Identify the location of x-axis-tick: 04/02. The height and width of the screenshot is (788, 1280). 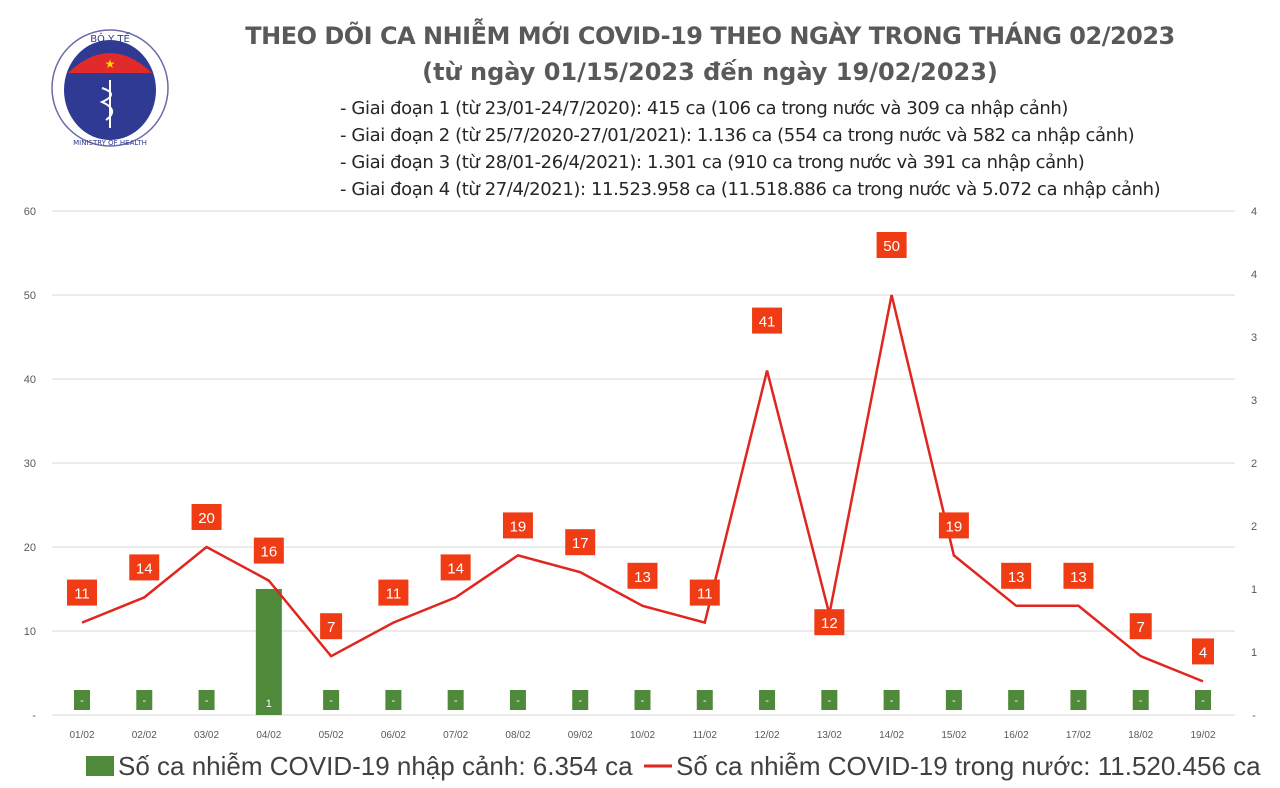
(268, 735).